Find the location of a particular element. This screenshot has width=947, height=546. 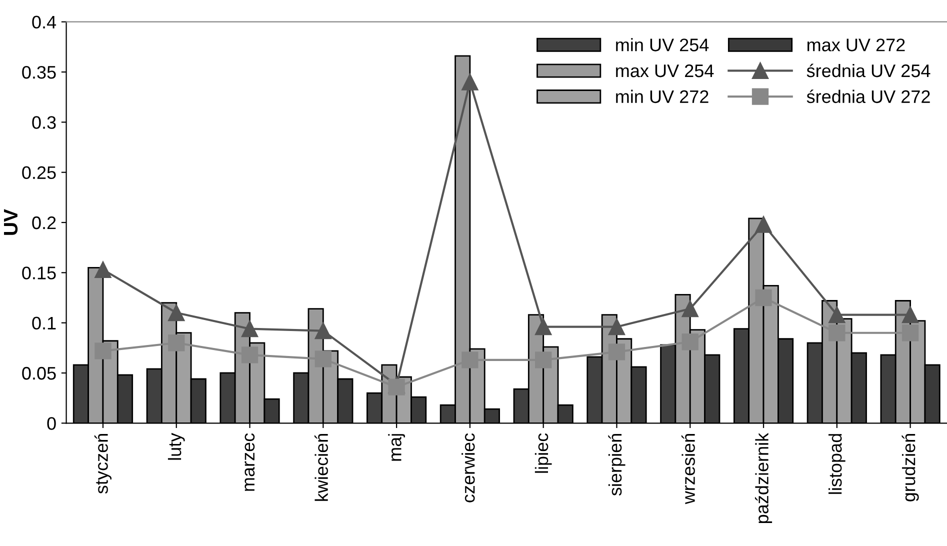

x-tick-label: lipiec is located at coordinates (543, 453).